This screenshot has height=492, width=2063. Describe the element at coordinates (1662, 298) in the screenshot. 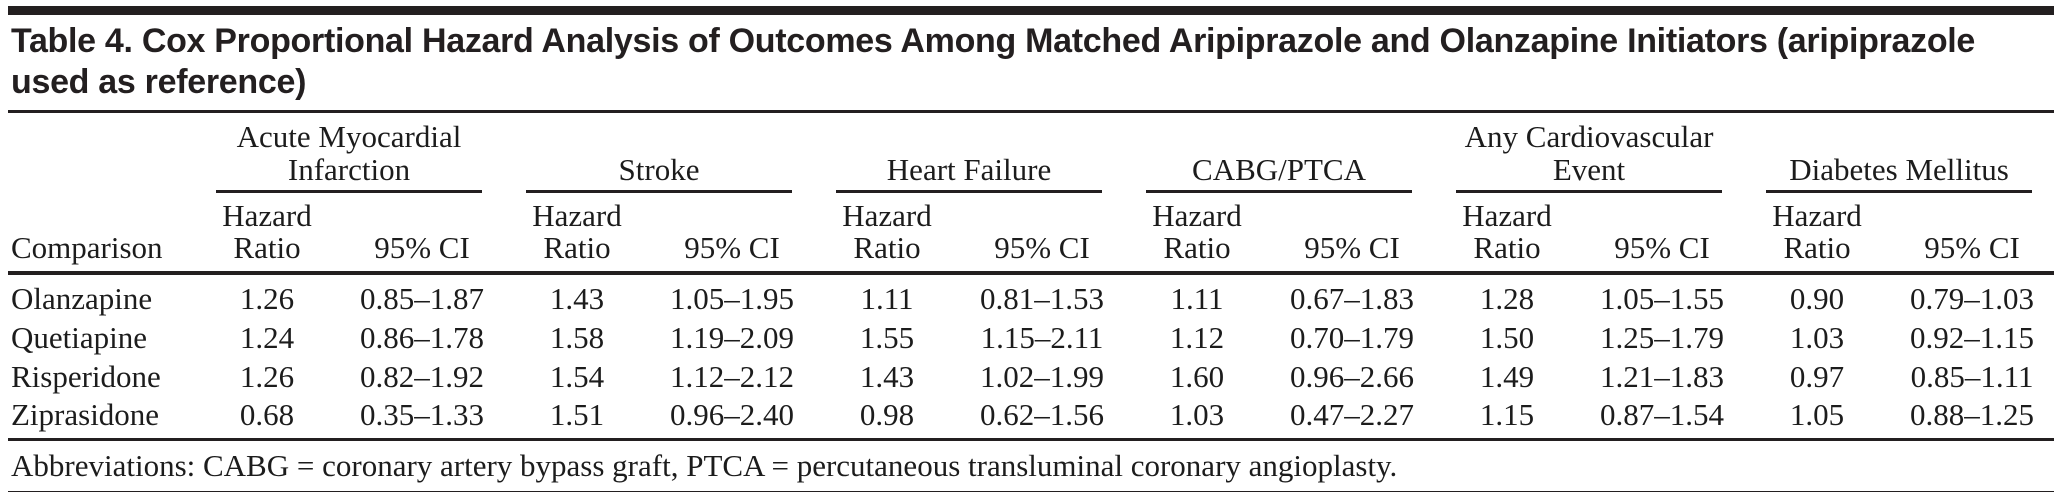

I see `ci-value-cell: 1.05–1.55` at that location.